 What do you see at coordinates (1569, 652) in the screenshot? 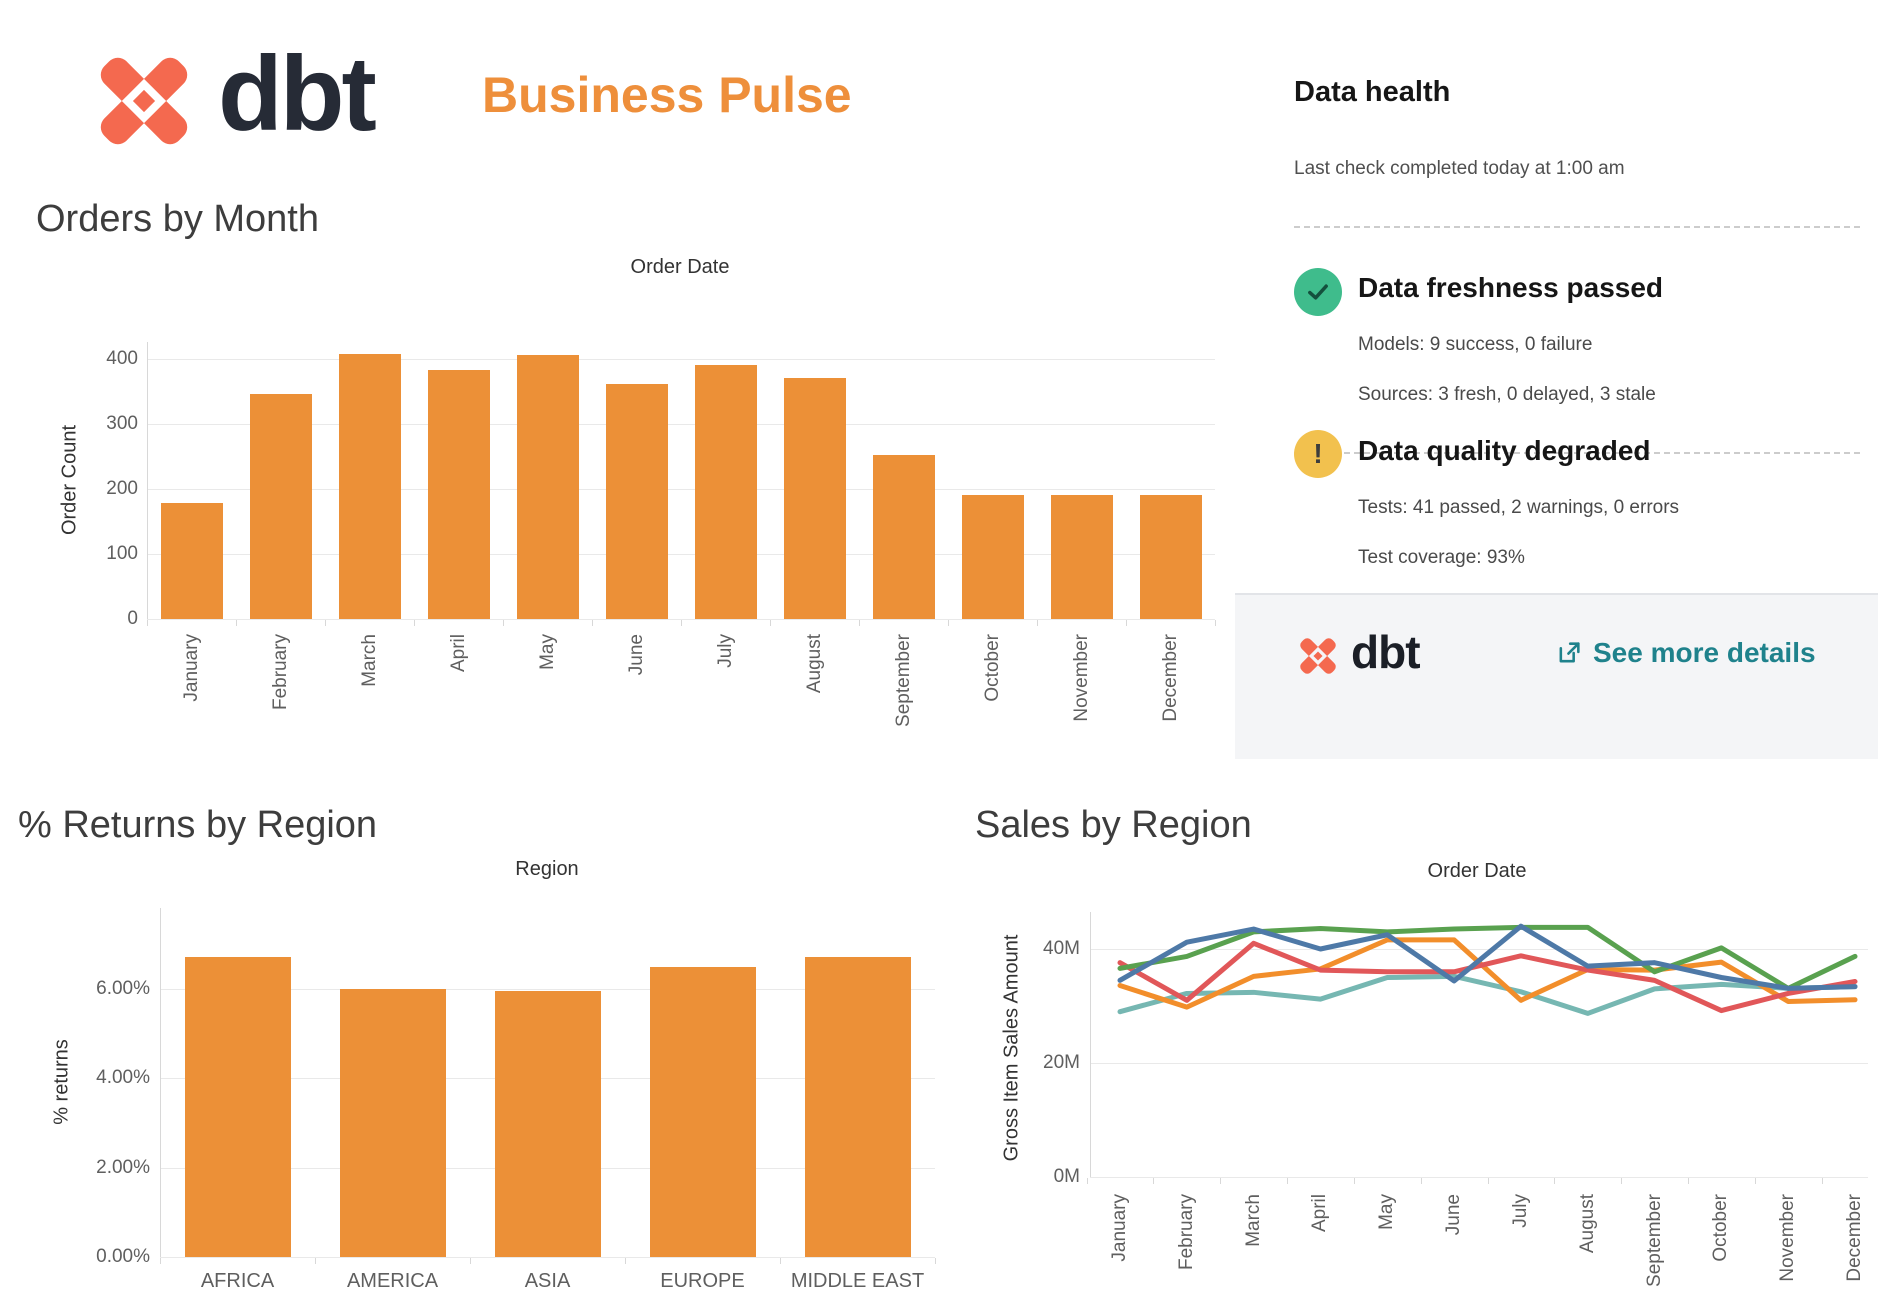
I see `external-link-icon` at bounding box center [1569, 652].